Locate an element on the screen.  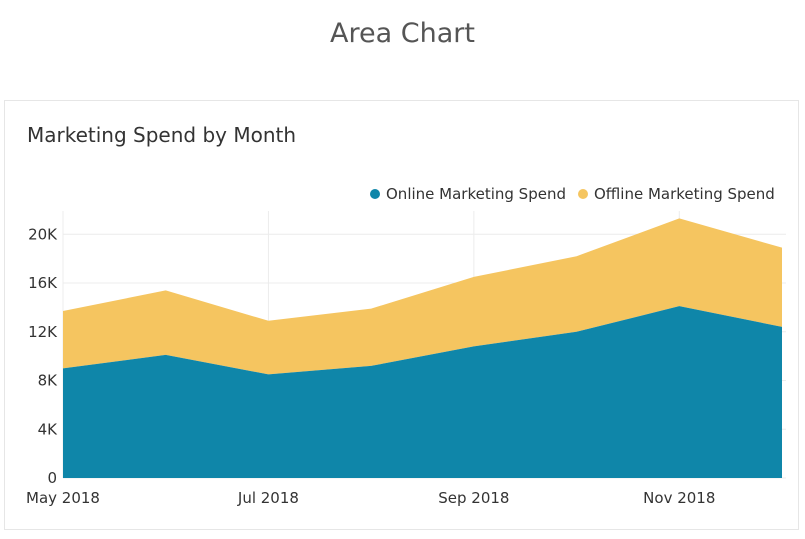
legend-item-offline-marketing-spend-marker is located at coordinates (583, 194).